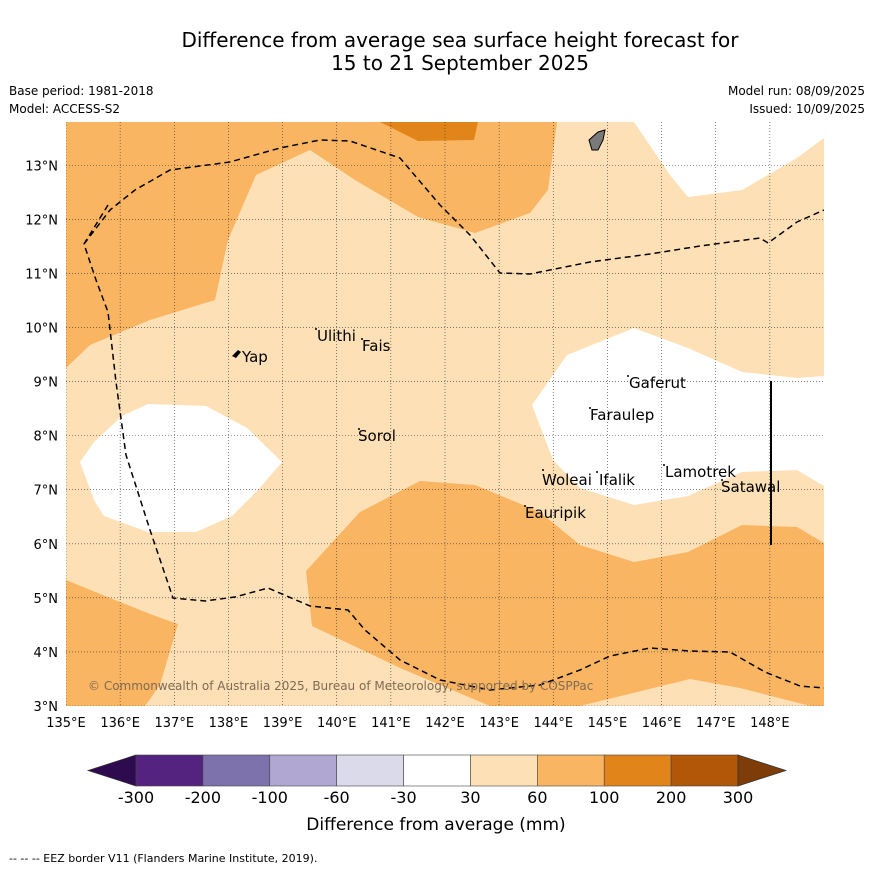 This screenshot has height=873, width=873. Describe the element at coordinates (41, 166) in the screenshot. I see `latitude-tick-label: 13°N` at that location.